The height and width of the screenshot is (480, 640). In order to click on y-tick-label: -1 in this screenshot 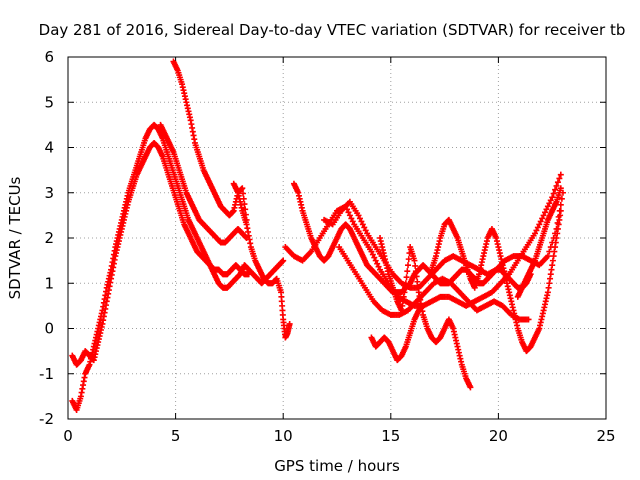, I will do `click(46, 374)`.